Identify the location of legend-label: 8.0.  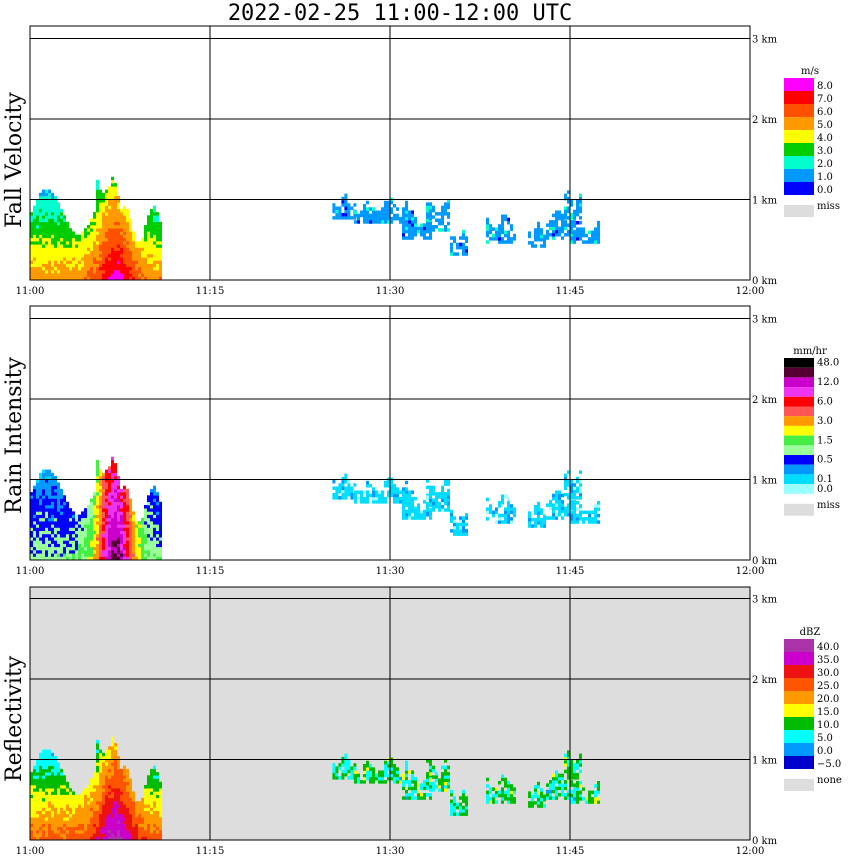
(825, 86).